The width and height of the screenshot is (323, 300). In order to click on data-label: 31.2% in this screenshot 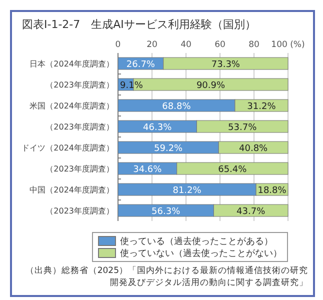, I will do `click(261, 107)`.